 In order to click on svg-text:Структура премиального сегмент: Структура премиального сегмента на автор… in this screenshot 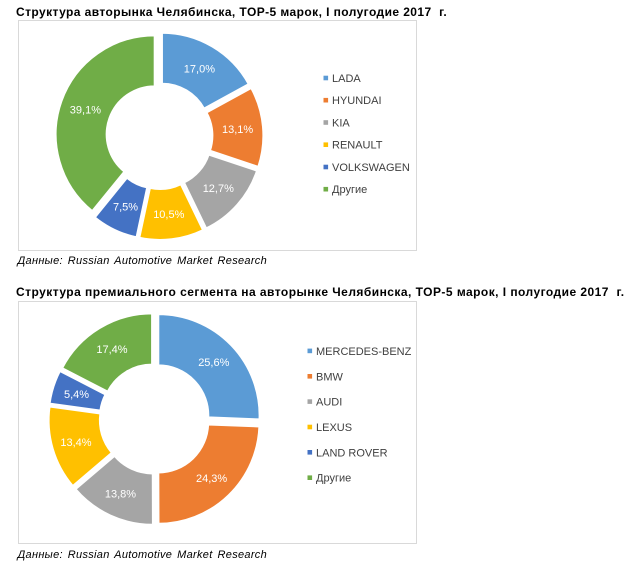, I will do `click(320, 292)`.